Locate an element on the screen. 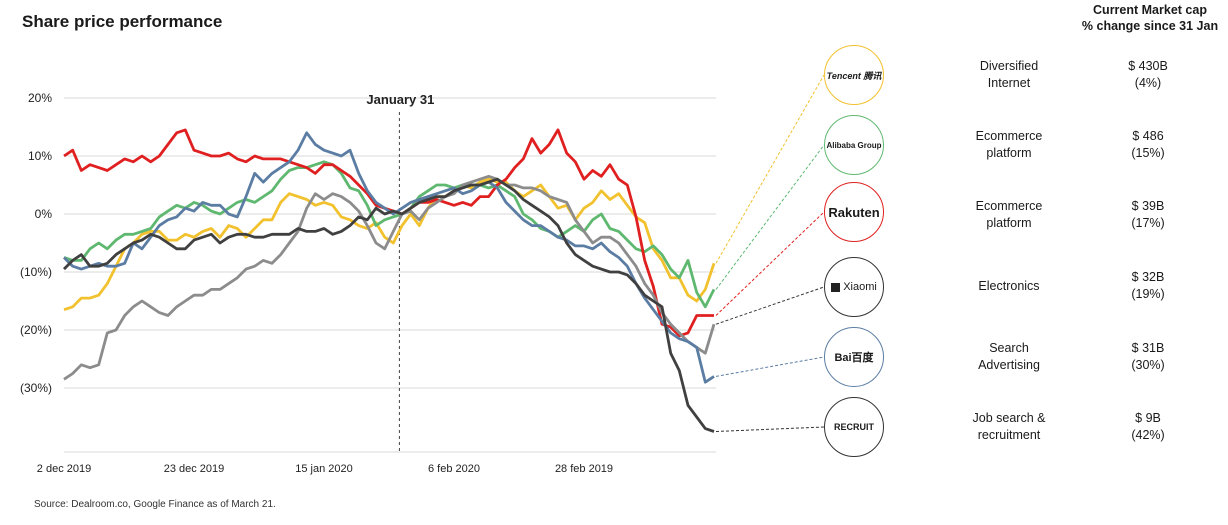 This screenshot has width=1228, height=525. connector-tencent is located at coordinates (770, 169).